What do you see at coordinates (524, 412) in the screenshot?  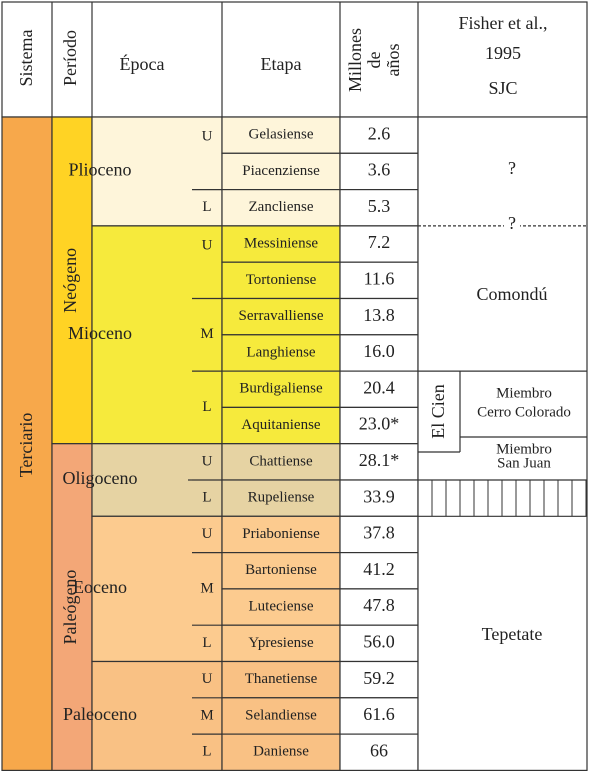 I see `fisher-label: Cerro Colorado` at bounding box center [524, 412].